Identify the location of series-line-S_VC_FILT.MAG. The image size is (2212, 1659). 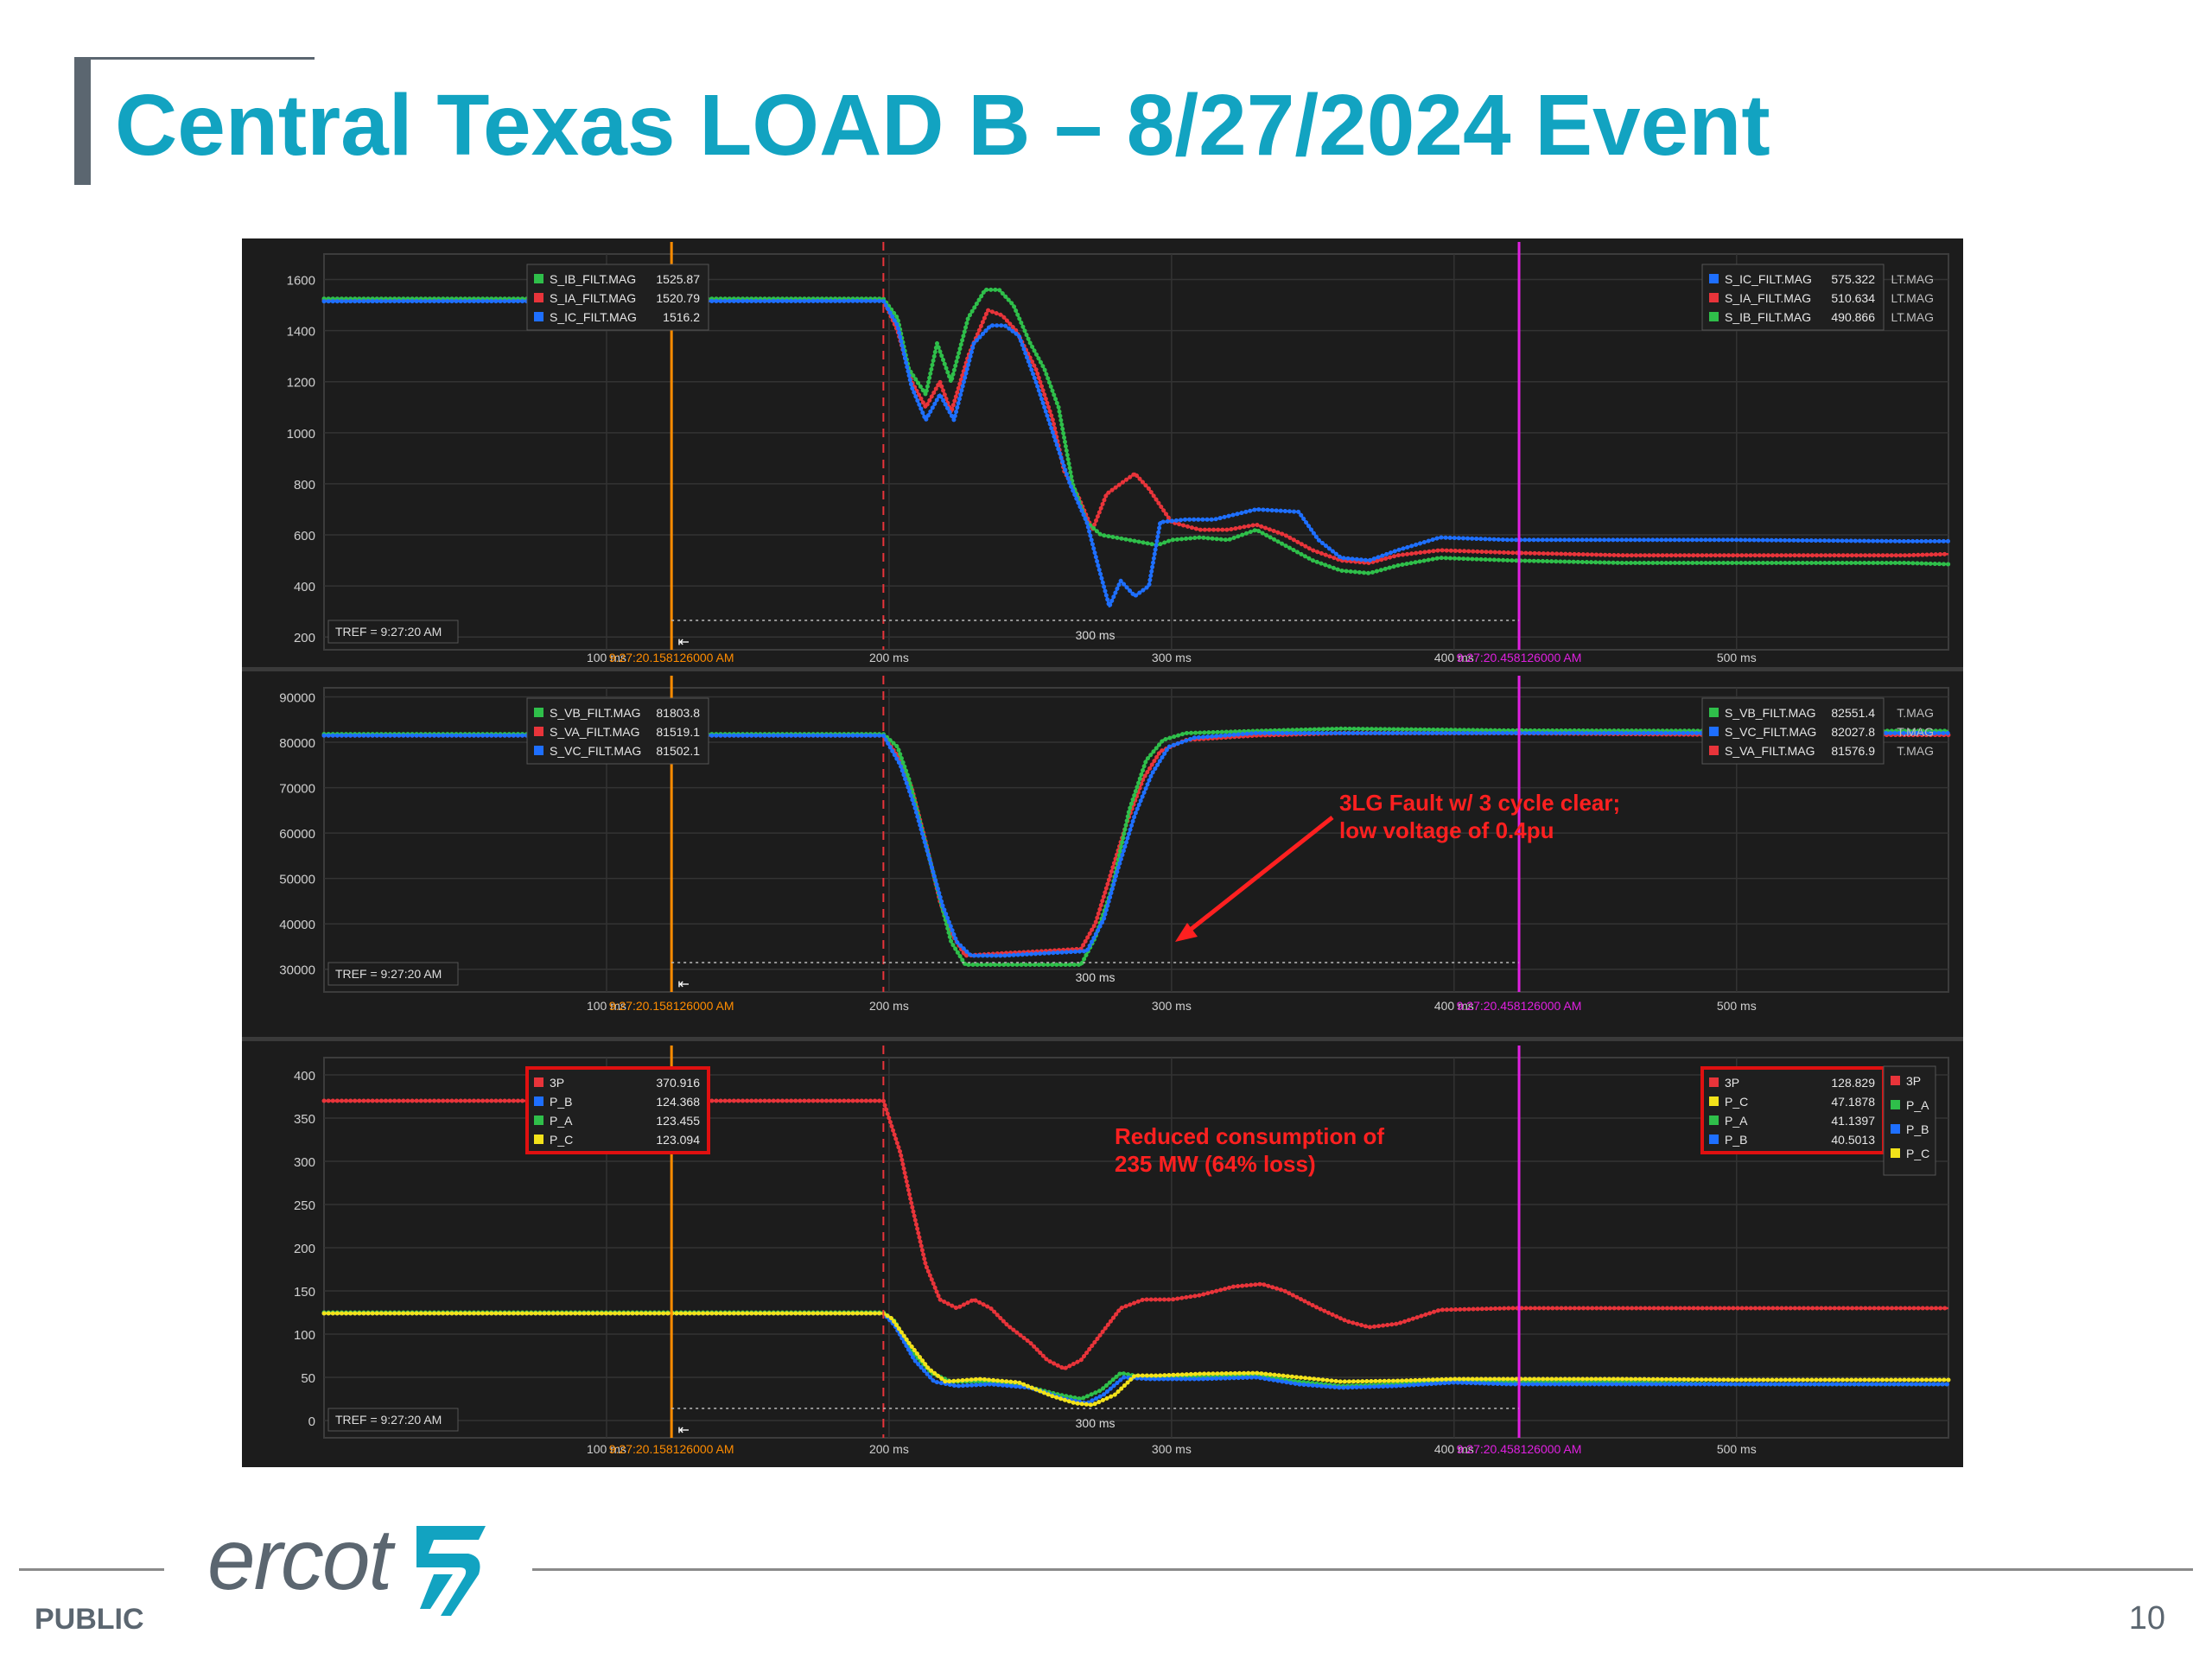
(1136, 844).